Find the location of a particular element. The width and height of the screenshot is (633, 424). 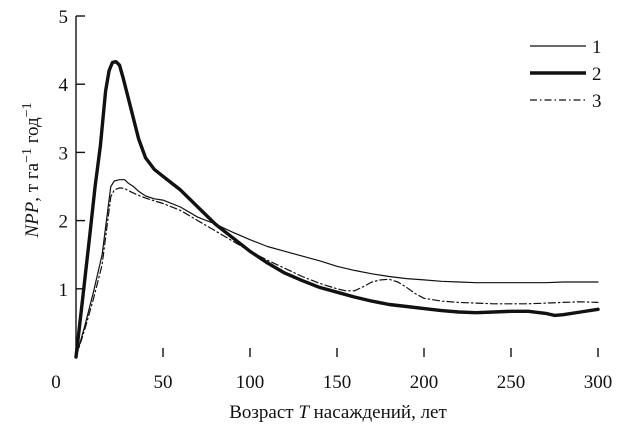

y-tick-label: 1 is located at coordinates (64, 290).